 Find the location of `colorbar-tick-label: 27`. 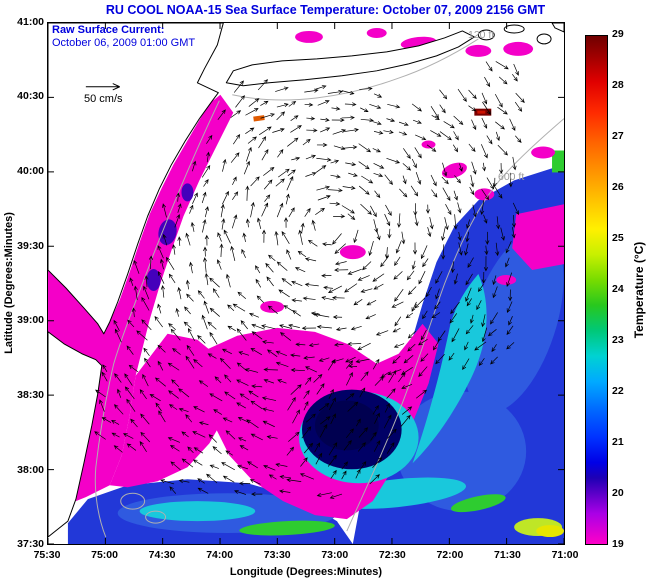

colorbar-tick-label: 27 is located at coordinates (618, 136).